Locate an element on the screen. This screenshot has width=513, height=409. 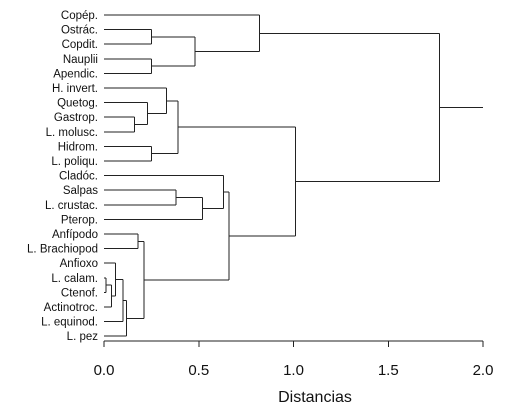
leaf-label: Quetog. is located at coordinates (77, 104).